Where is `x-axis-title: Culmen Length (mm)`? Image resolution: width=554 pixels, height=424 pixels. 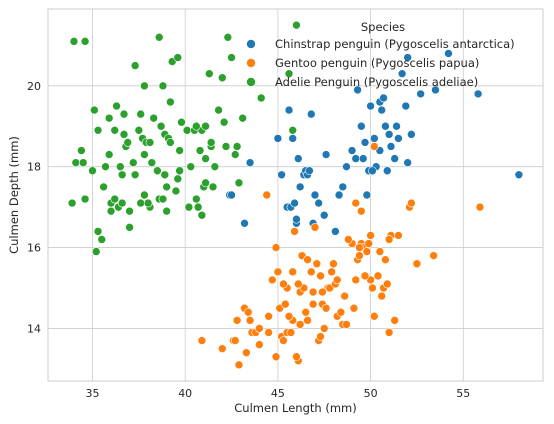
x-axis-title: Culmen Length (mm) is located at coordinates (295, 408).